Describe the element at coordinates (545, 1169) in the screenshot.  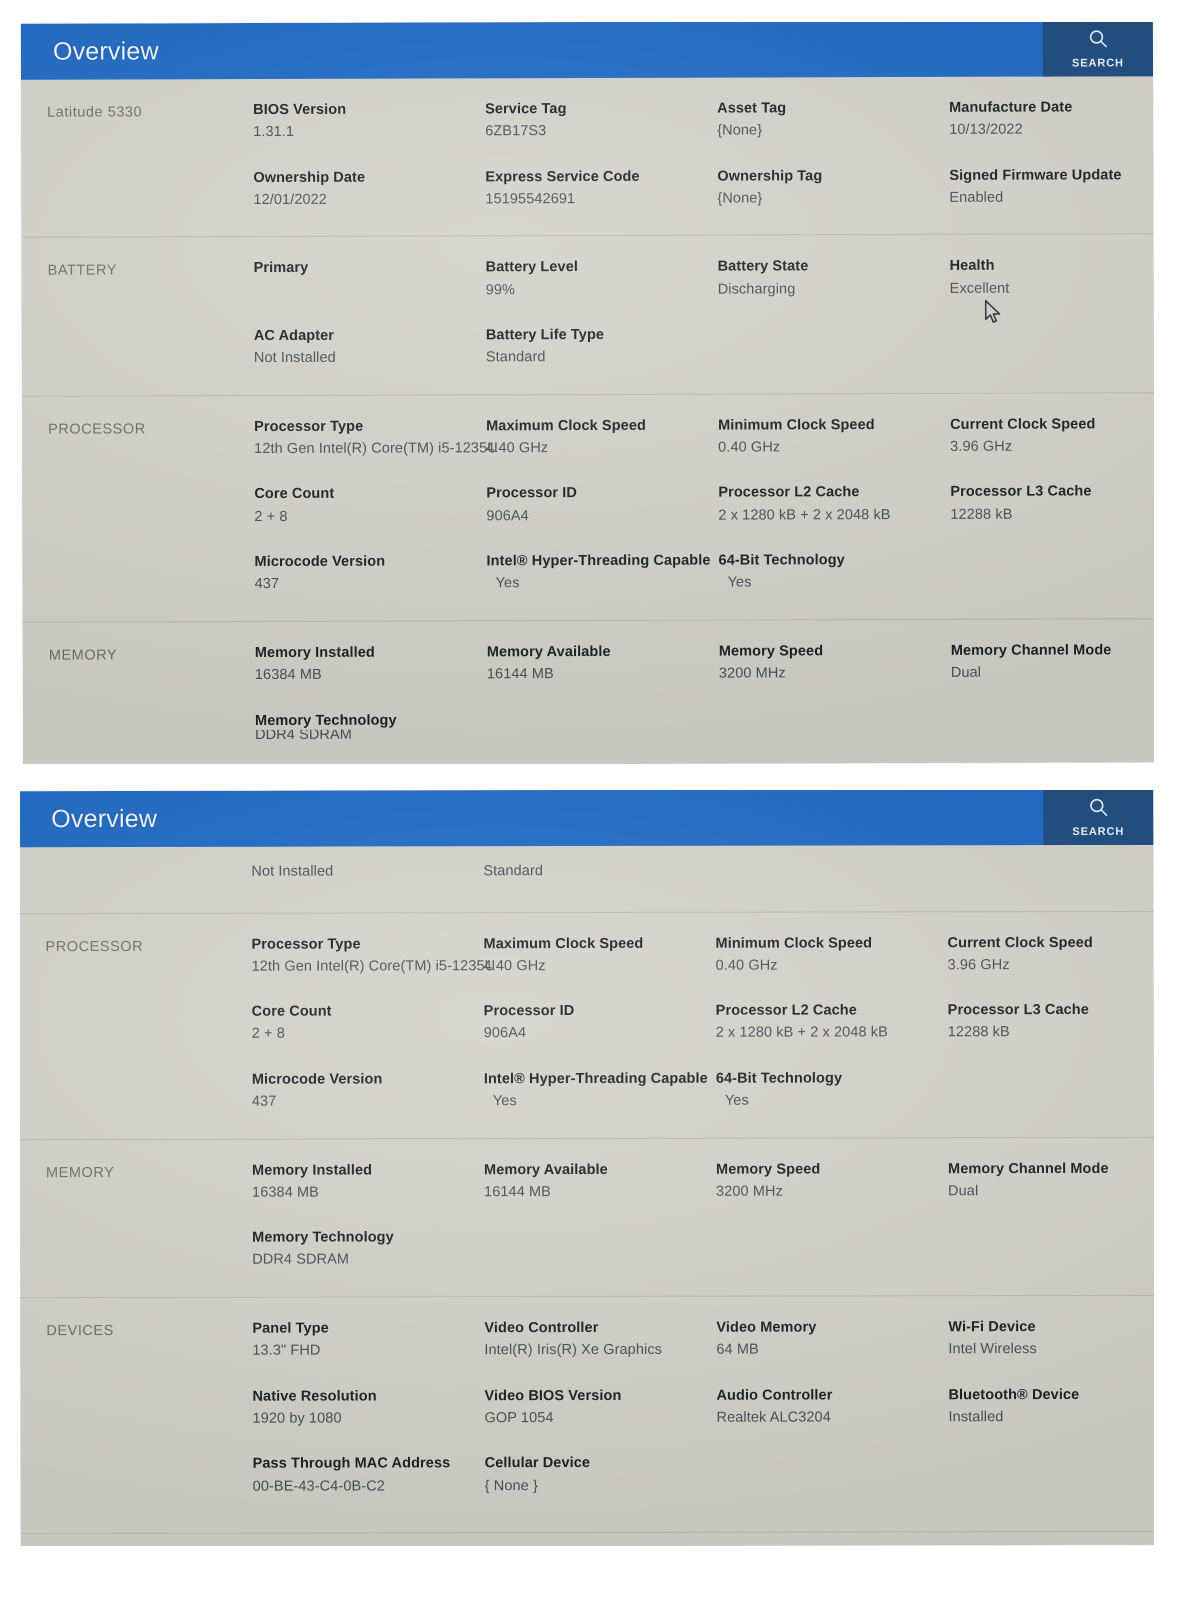
I see `field-label: Memory Available` at that location.